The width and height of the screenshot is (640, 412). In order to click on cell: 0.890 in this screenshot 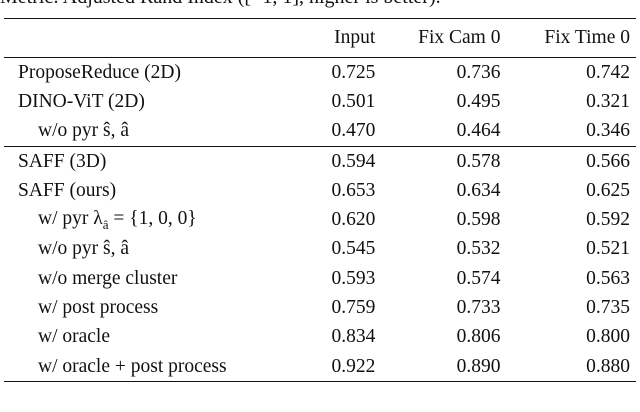, I will do `click(444, 367)`.